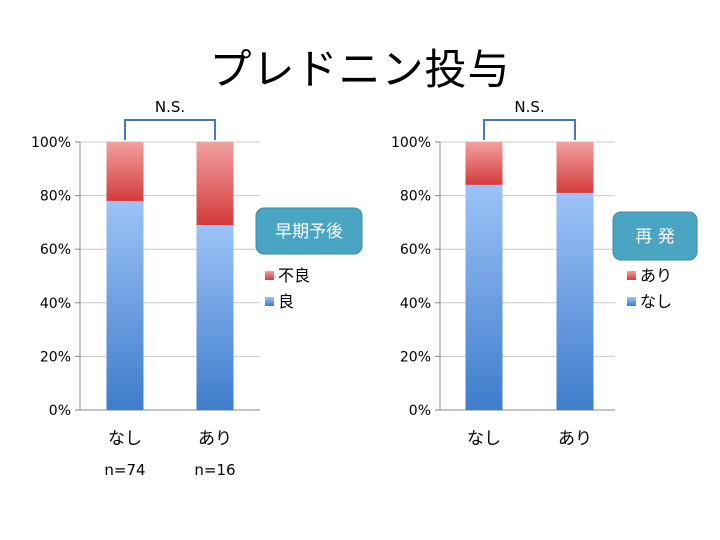  I want to click on sample-size-label: n=74, so click(124, 470).